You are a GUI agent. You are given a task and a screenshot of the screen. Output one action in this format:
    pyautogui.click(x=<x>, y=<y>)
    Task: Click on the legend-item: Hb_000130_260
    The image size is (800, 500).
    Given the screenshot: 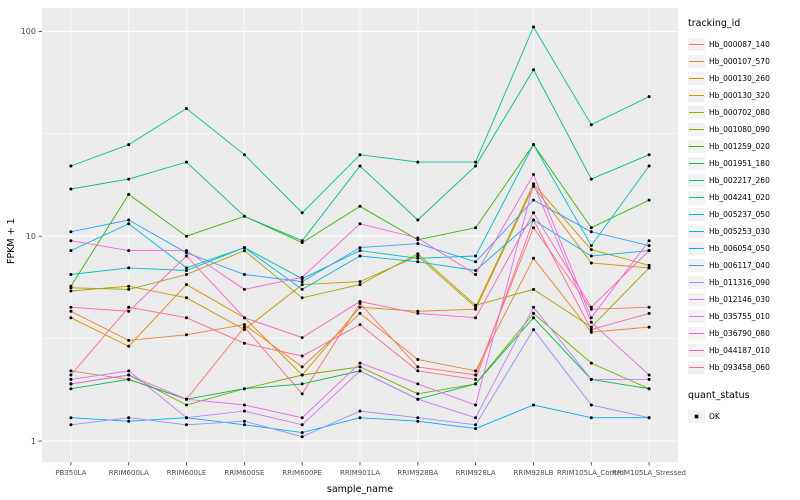 What is the action you would take?
    pyautogui.click(x=744, y=78)
    